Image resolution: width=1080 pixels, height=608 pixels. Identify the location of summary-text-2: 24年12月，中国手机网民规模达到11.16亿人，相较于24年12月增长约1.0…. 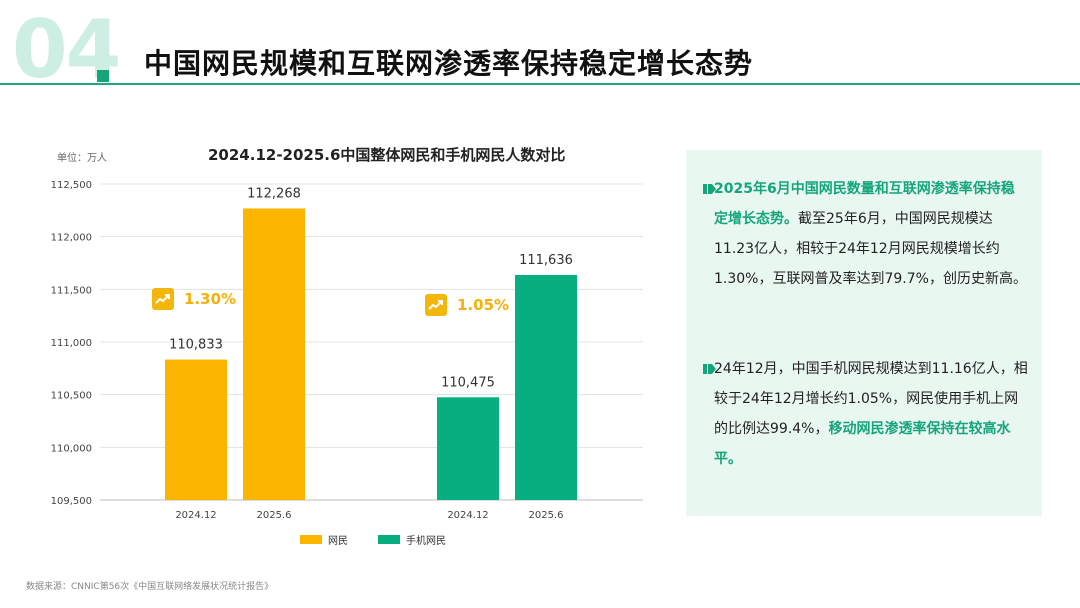
(871, 399).